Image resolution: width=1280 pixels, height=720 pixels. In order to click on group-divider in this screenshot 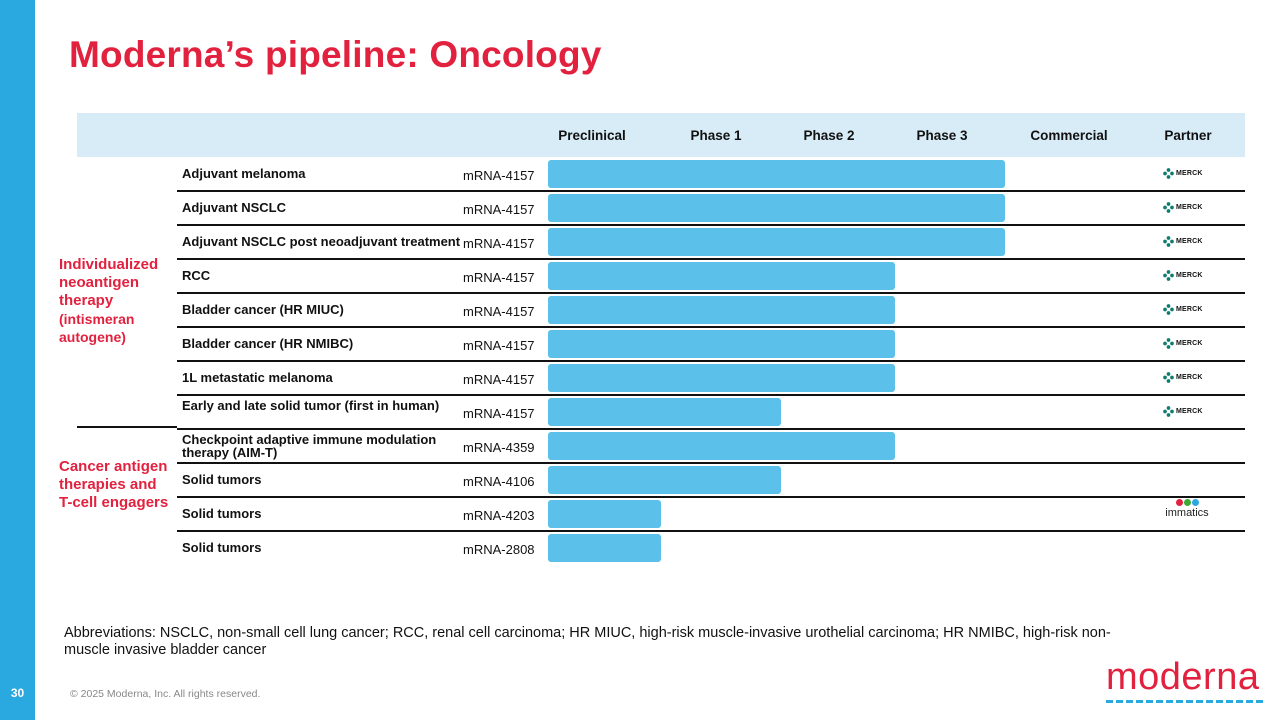, I will do `click(127, 427)`.